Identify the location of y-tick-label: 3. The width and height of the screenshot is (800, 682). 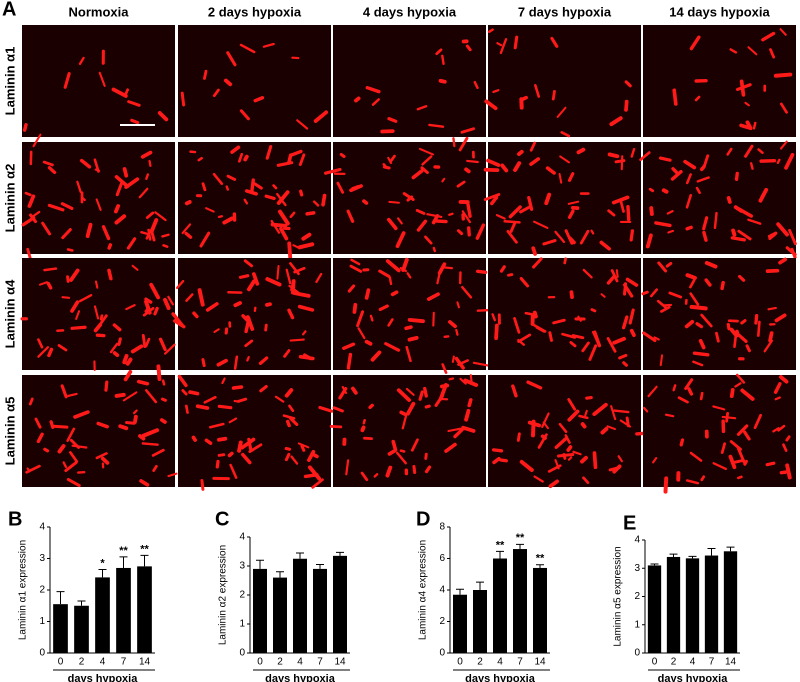
(242, 566).